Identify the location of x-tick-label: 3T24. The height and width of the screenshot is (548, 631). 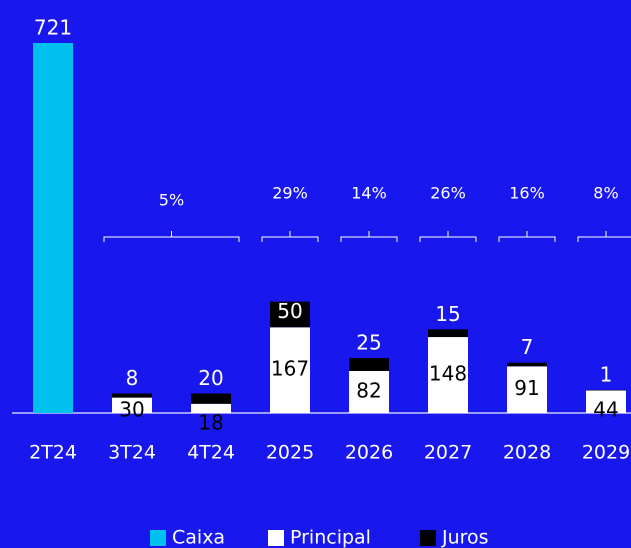
(132, 453).